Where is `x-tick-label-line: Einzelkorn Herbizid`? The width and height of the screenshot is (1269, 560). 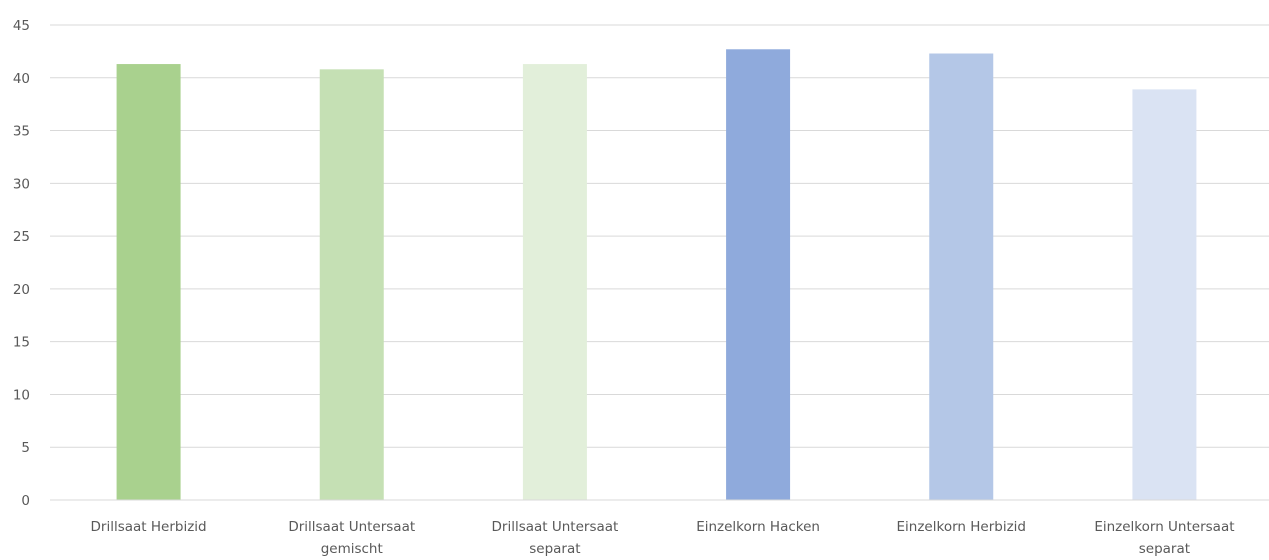
x-tick-label-line: Einzelkorn Herbizid is located at coordinates (961, 527).